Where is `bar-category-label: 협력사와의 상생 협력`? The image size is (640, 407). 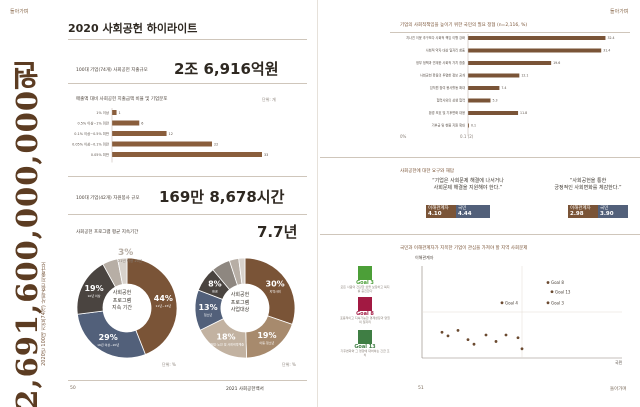 bar-category-label: 협력사와의 상생 협력 is located at coordinates (451, 100).